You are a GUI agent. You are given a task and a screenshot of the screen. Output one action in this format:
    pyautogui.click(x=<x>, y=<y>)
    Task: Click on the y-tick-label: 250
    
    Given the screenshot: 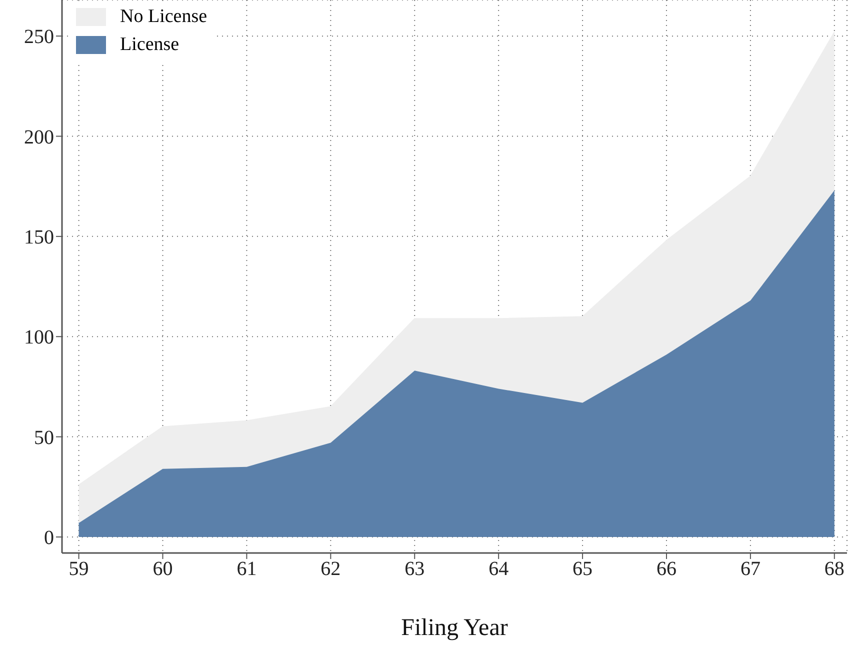 What is the action you would take?
    pyautogui.click(x=39, y=37)
    